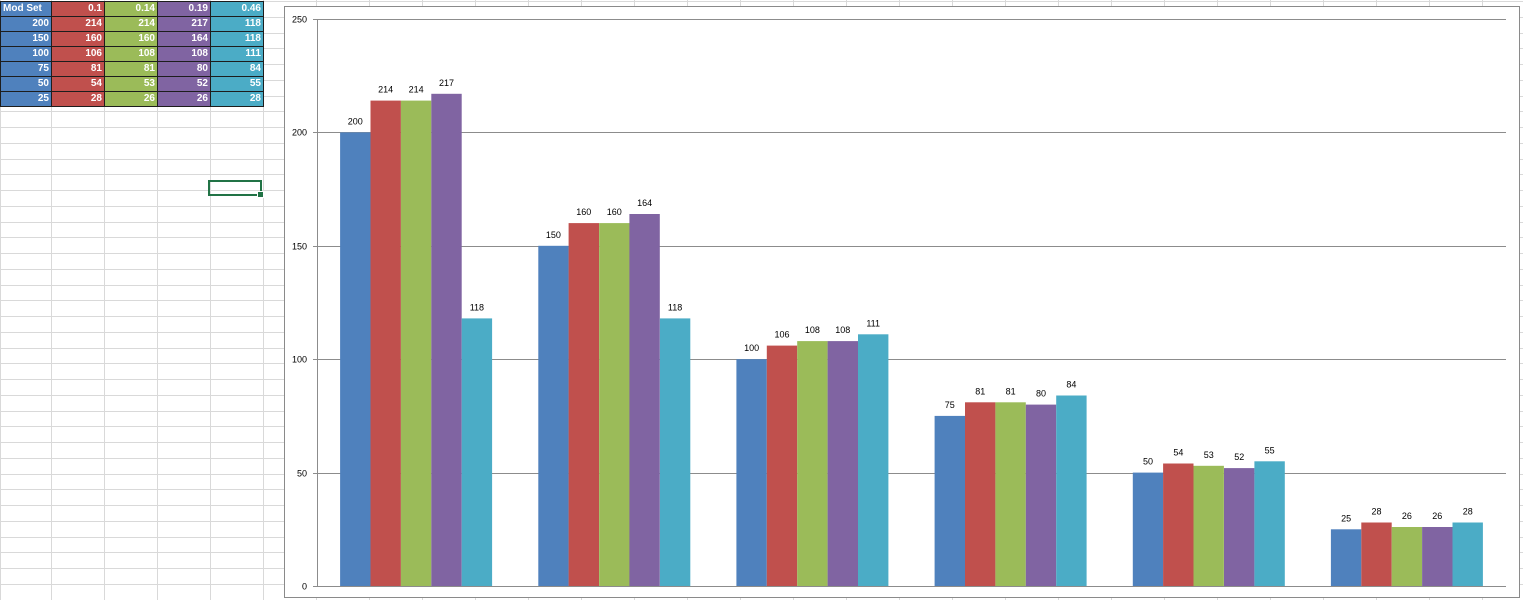 The width and height of the screenshot is (1523, 600). What do you see at coordinates (26, 24) in the screenshot?
I see `table-cell: 200` at bounding box center [26, 24].